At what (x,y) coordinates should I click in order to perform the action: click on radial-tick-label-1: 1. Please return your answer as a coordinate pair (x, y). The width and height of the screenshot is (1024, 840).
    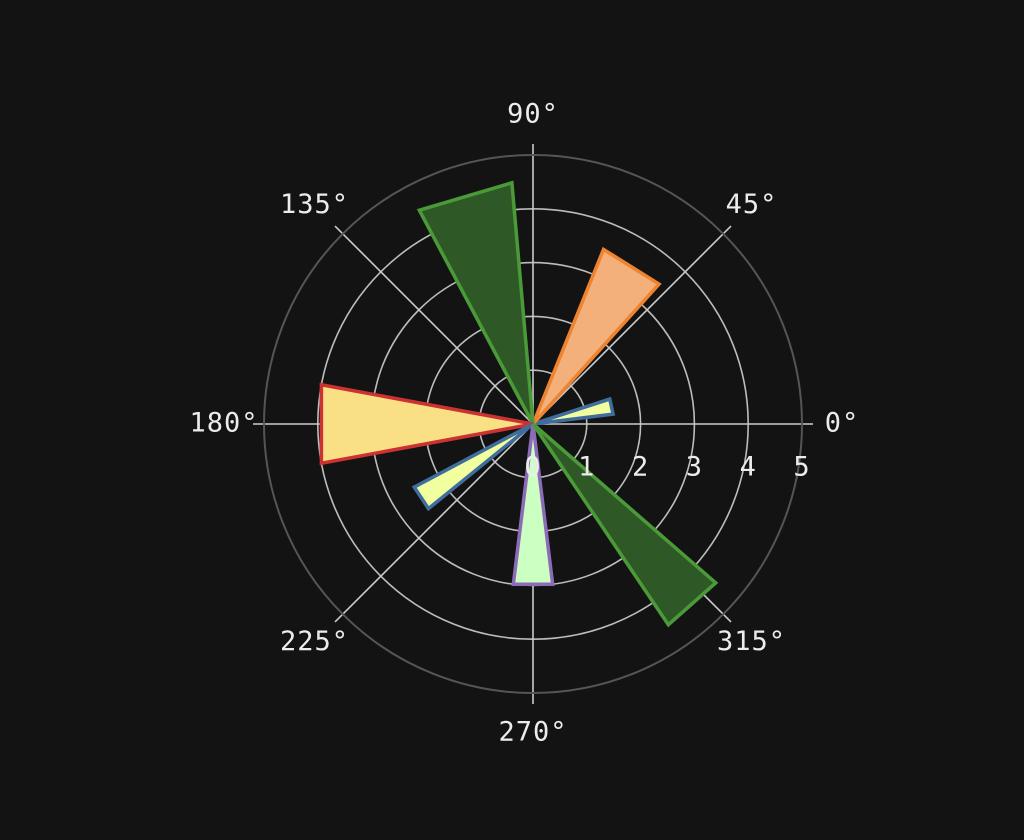
    Looking at the image, I should click on (586, 467).